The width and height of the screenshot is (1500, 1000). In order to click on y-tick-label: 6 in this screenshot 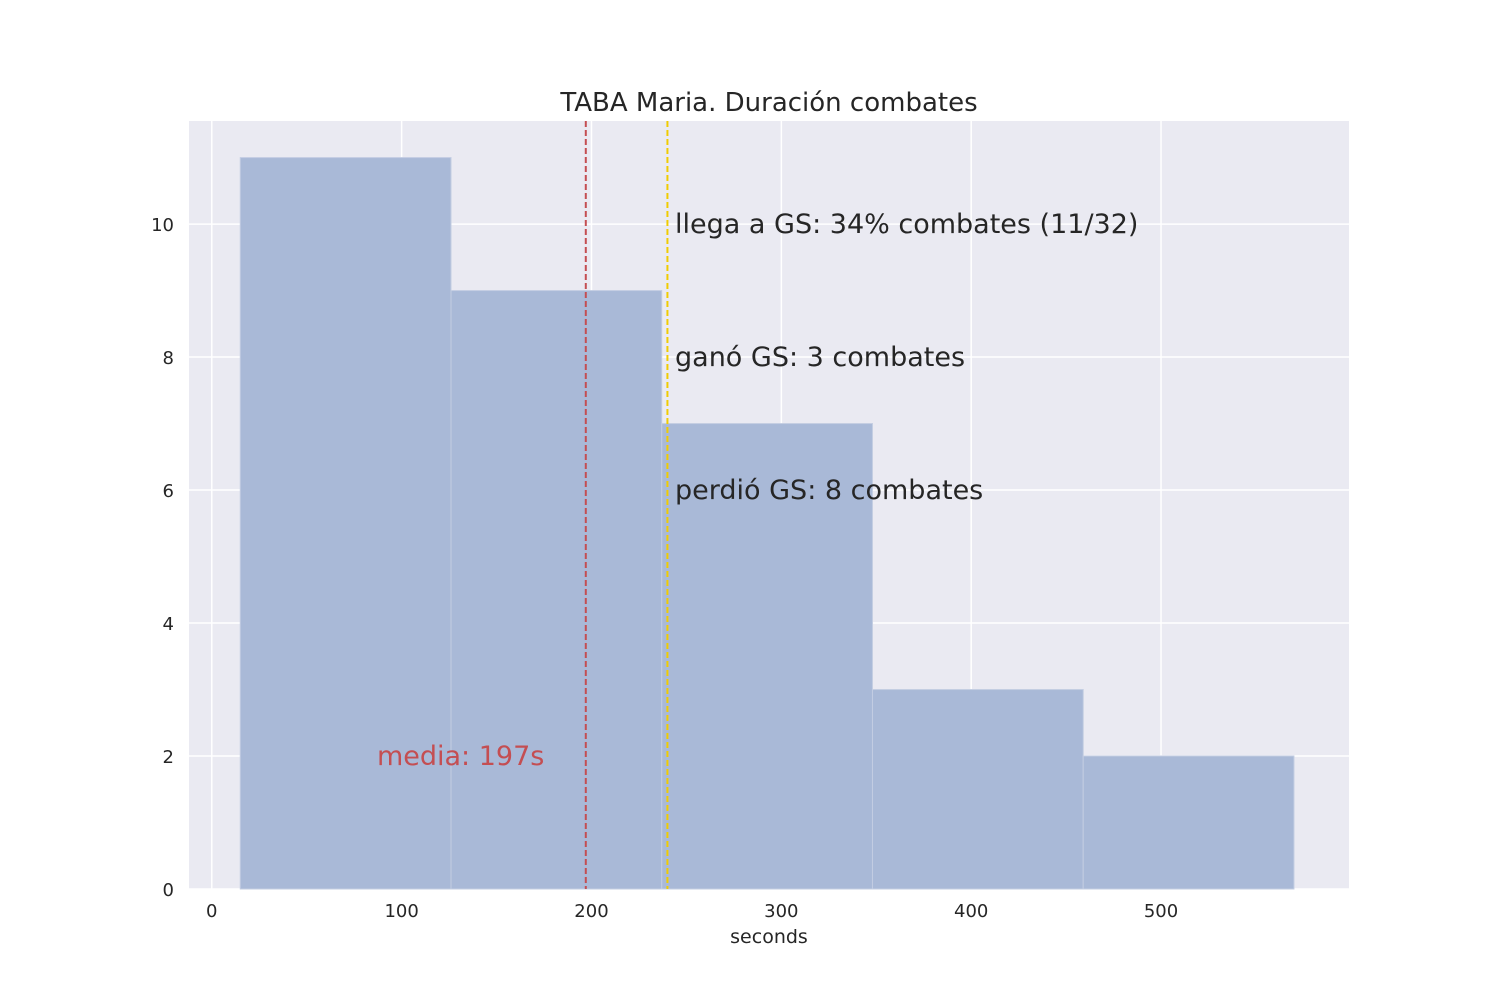, I will do `click(168, 491)`.